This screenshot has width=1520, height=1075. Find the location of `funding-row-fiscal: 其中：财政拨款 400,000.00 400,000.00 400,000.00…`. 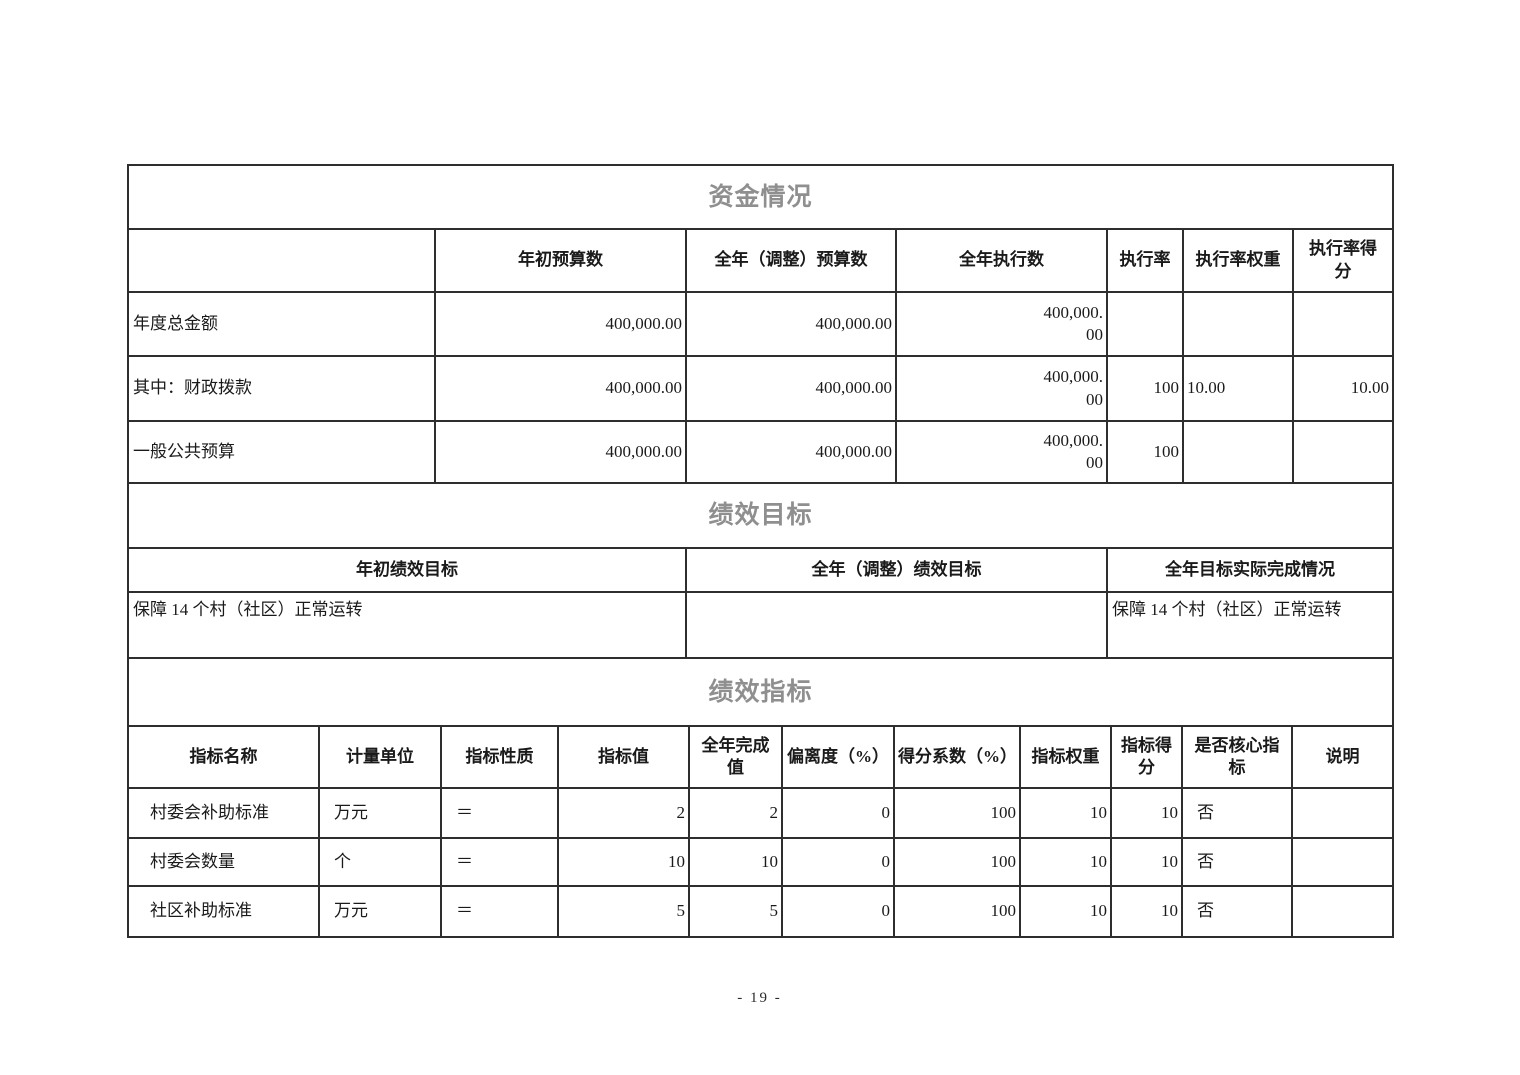

funding-row-fiscal: 其中：财政拨款 400,000.00 400,000.00 400,000.00… is located at coordinates (761, 388).